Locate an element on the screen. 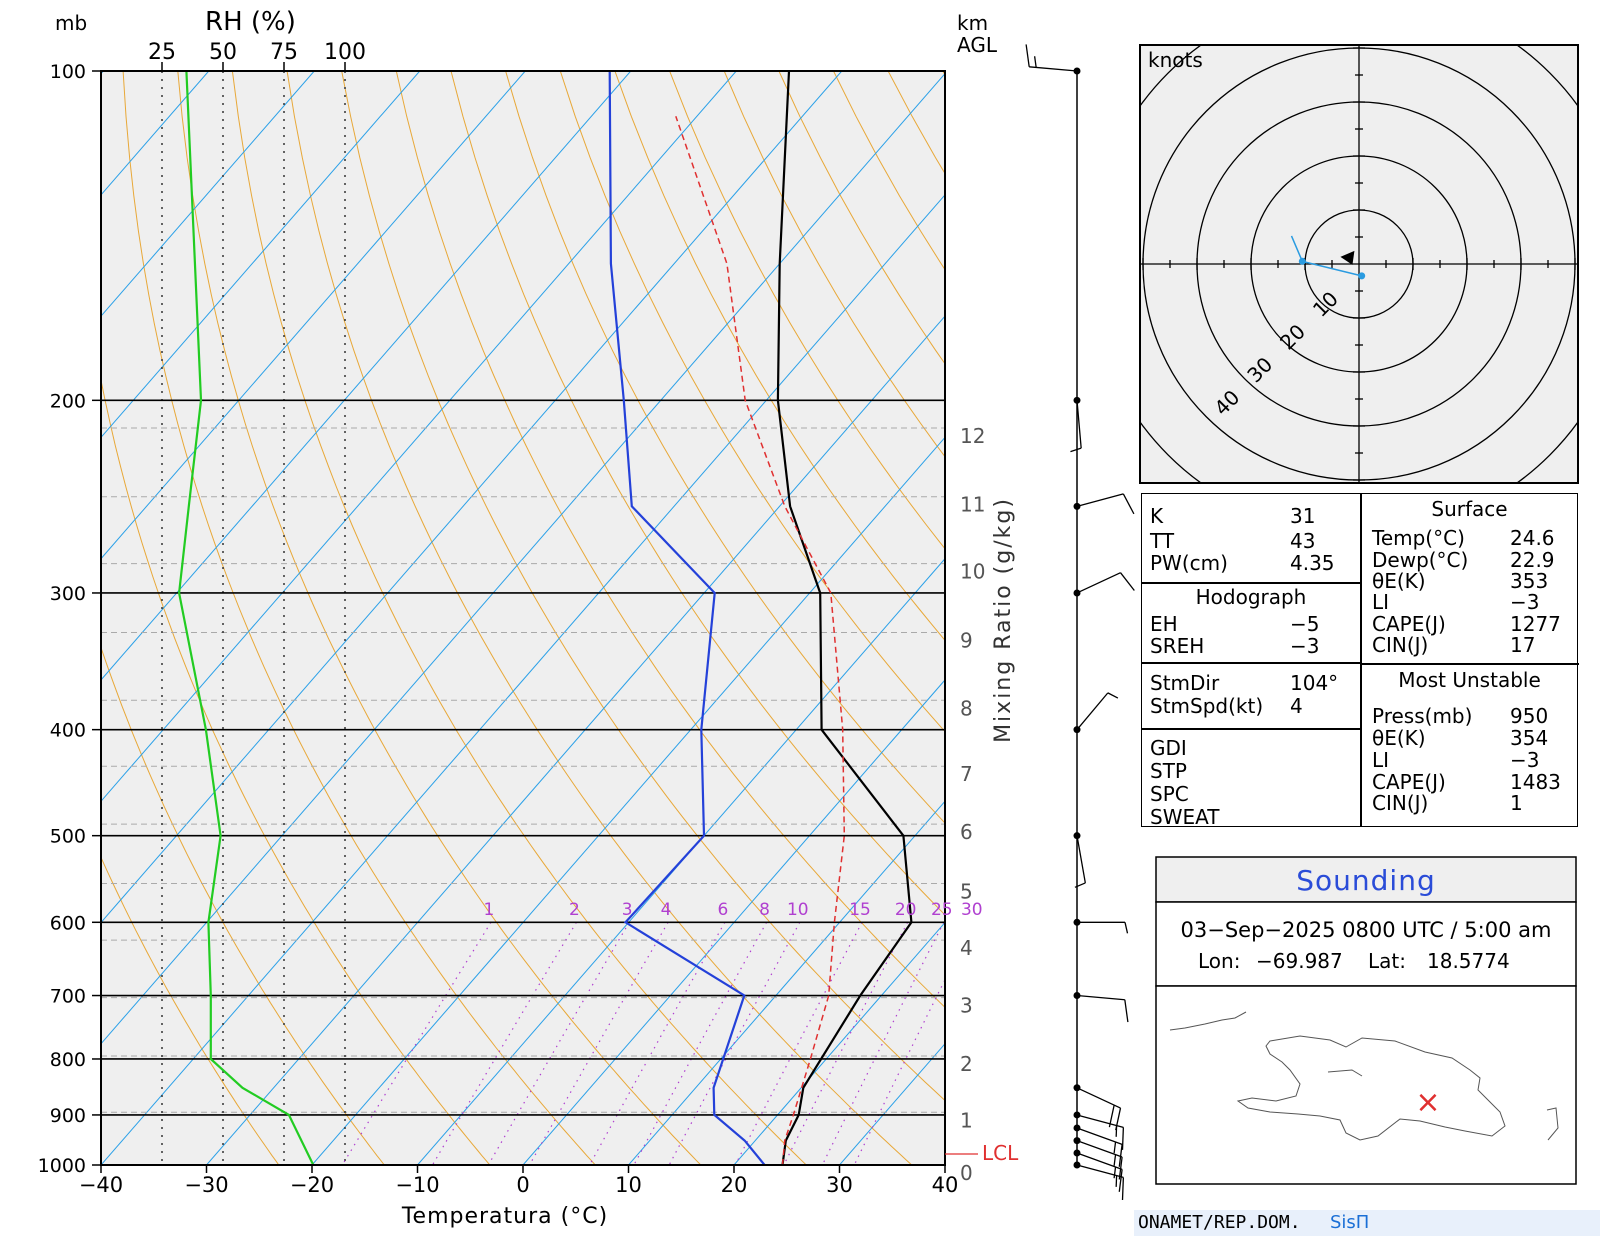 Image resolution: width=1600 pixels, height=1236 pixels. relative-humidity-line is located at coordinates (246, 618).